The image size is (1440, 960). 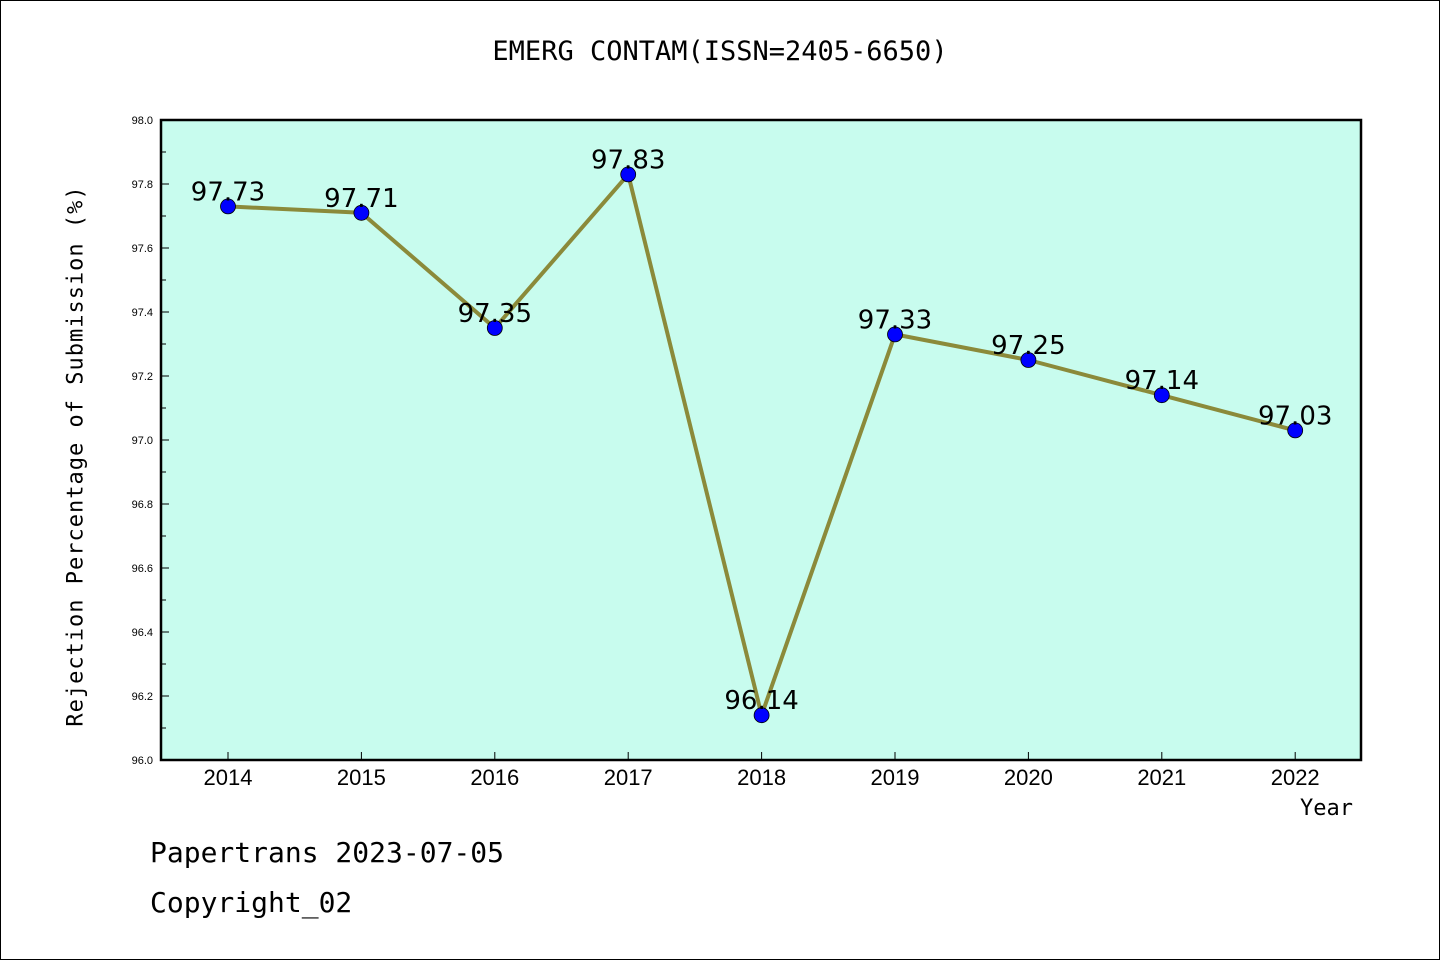 I want to click on data-label: 97.71, so click(x=361, y=199).